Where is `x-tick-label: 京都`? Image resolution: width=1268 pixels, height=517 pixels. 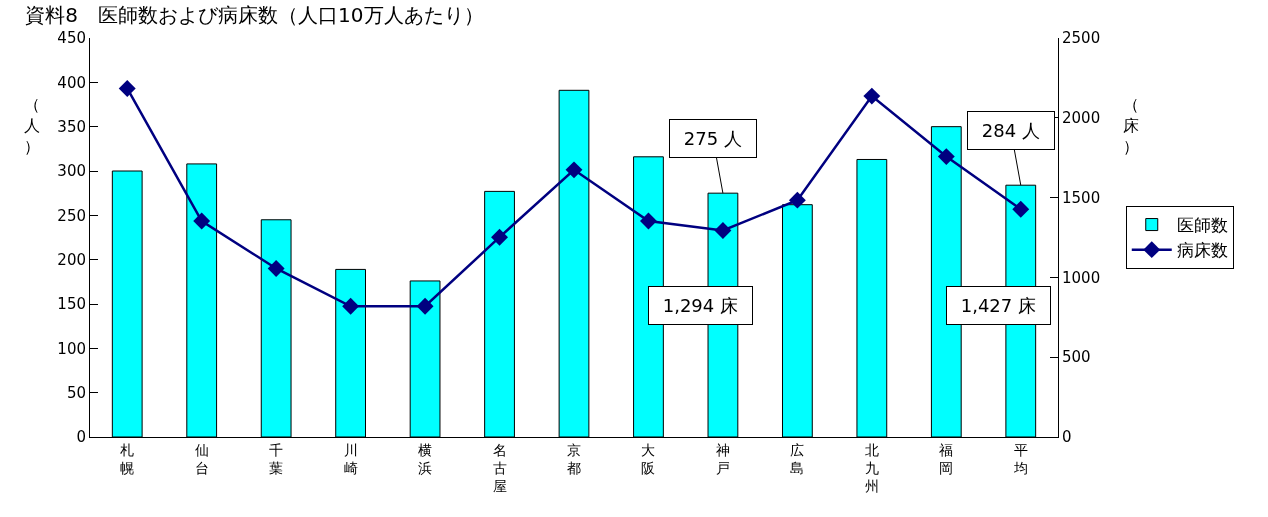 x-tick-label: 京都 is located at coordinates (574, 458).